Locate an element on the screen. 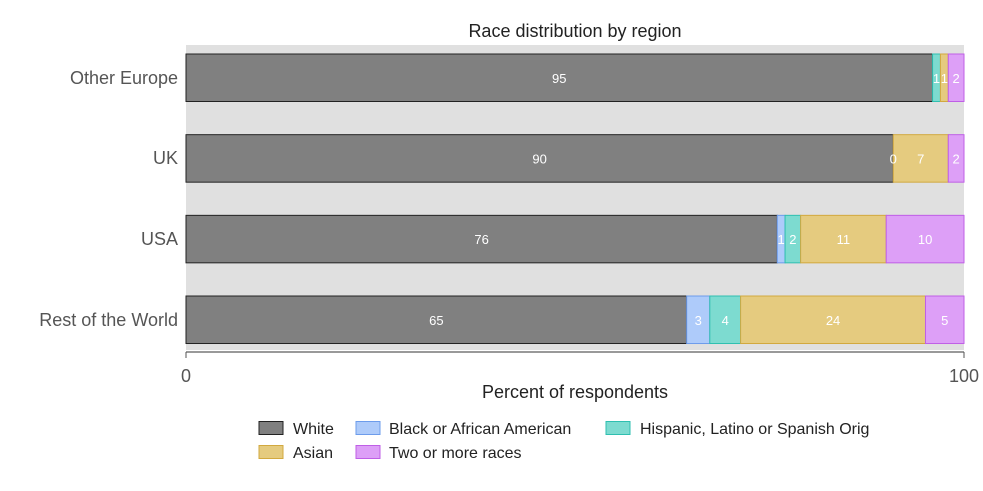 The width and height of the screenshot is (983, 491). bar-segment-other-europe-two-or-more-races is located at coordinates (956, 77).